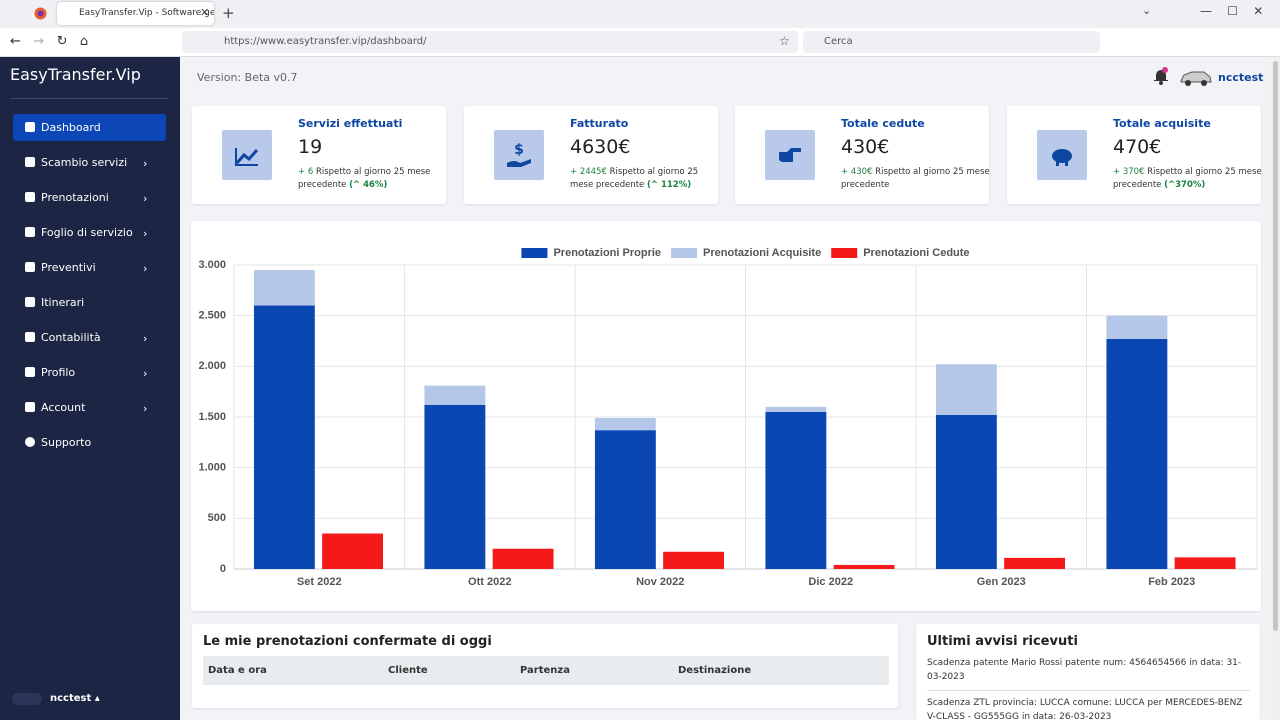 The height and width of the screenshot is (720, 1280). What do you see at coordinates (408, 670) in the screenshot?
I see `column-header: Cliente` at bounding box center [408, 670].